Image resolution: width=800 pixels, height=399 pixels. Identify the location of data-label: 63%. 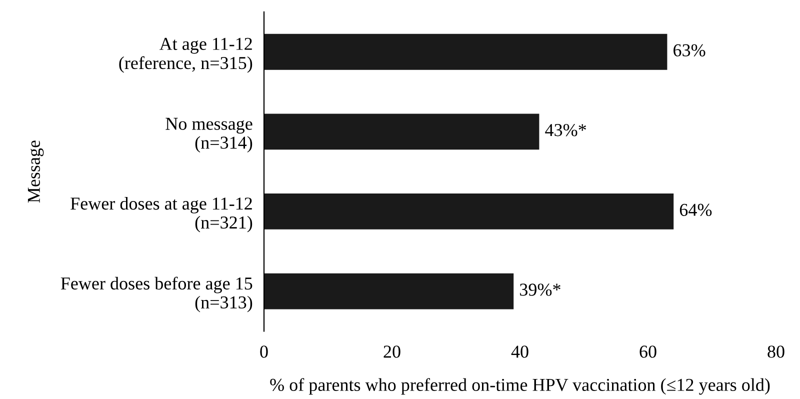
(690, 50).